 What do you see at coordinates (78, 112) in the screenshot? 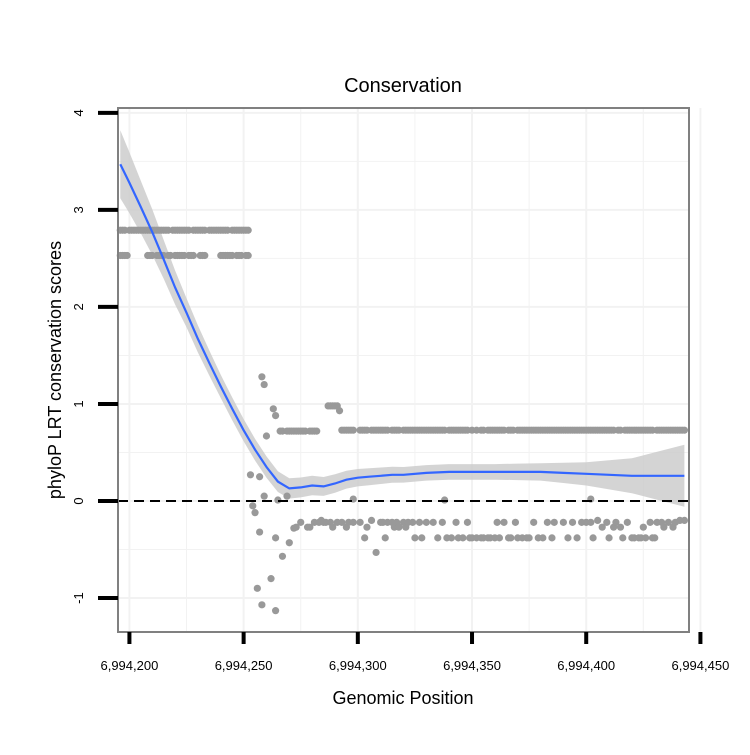
I see `y-tick-label: 4` at bounding box center [78, 112].